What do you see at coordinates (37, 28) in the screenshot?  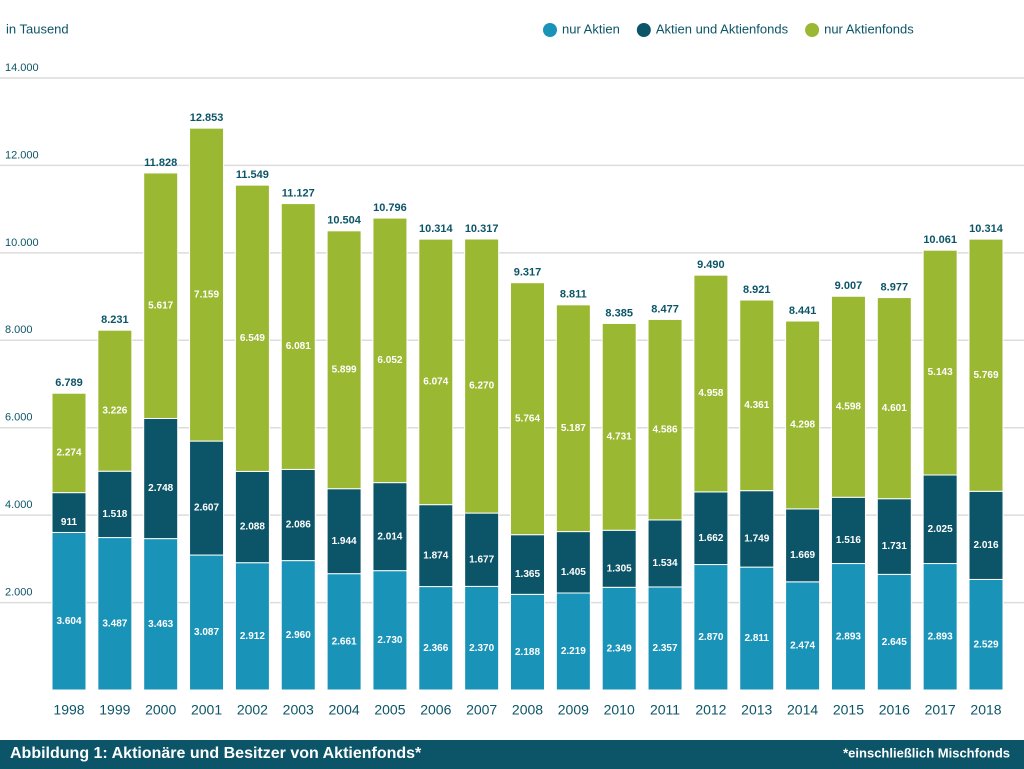 I see `y-axis-label: in Tausend` at bounding box center [37, 28].